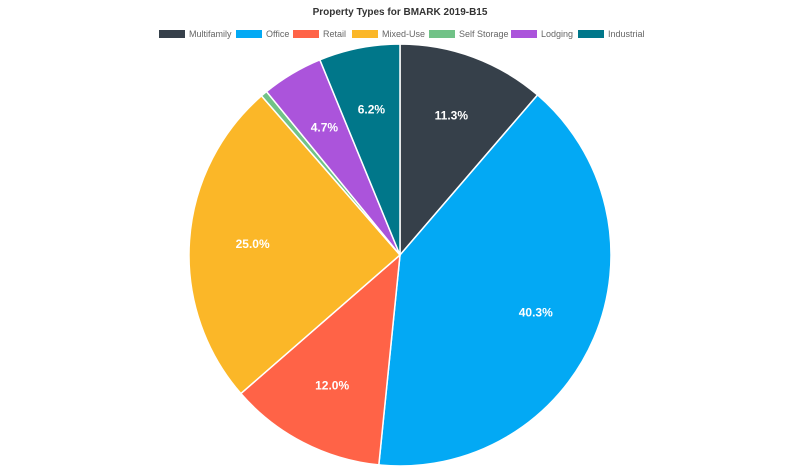 This screenshot has width=800, height=467. Describe the element at coordinates (626, 34) in the screenshot. I see `legend-label-industrial: Industrial` at that location.